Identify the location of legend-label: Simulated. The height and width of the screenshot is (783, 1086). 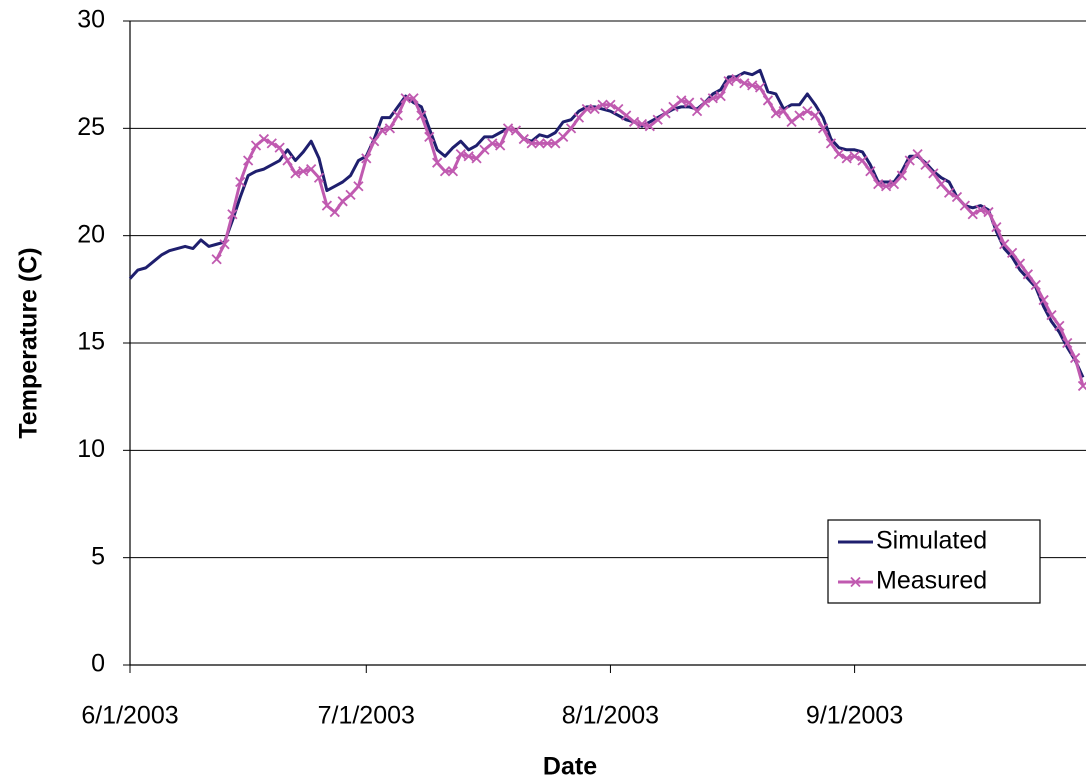
(931, 541).